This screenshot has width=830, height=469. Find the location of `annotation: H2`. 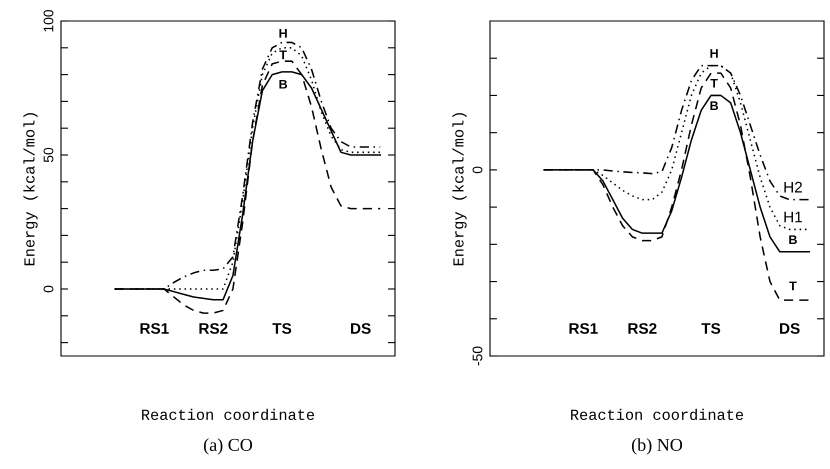

annotation: H2 is located at coordinates (793, 187).